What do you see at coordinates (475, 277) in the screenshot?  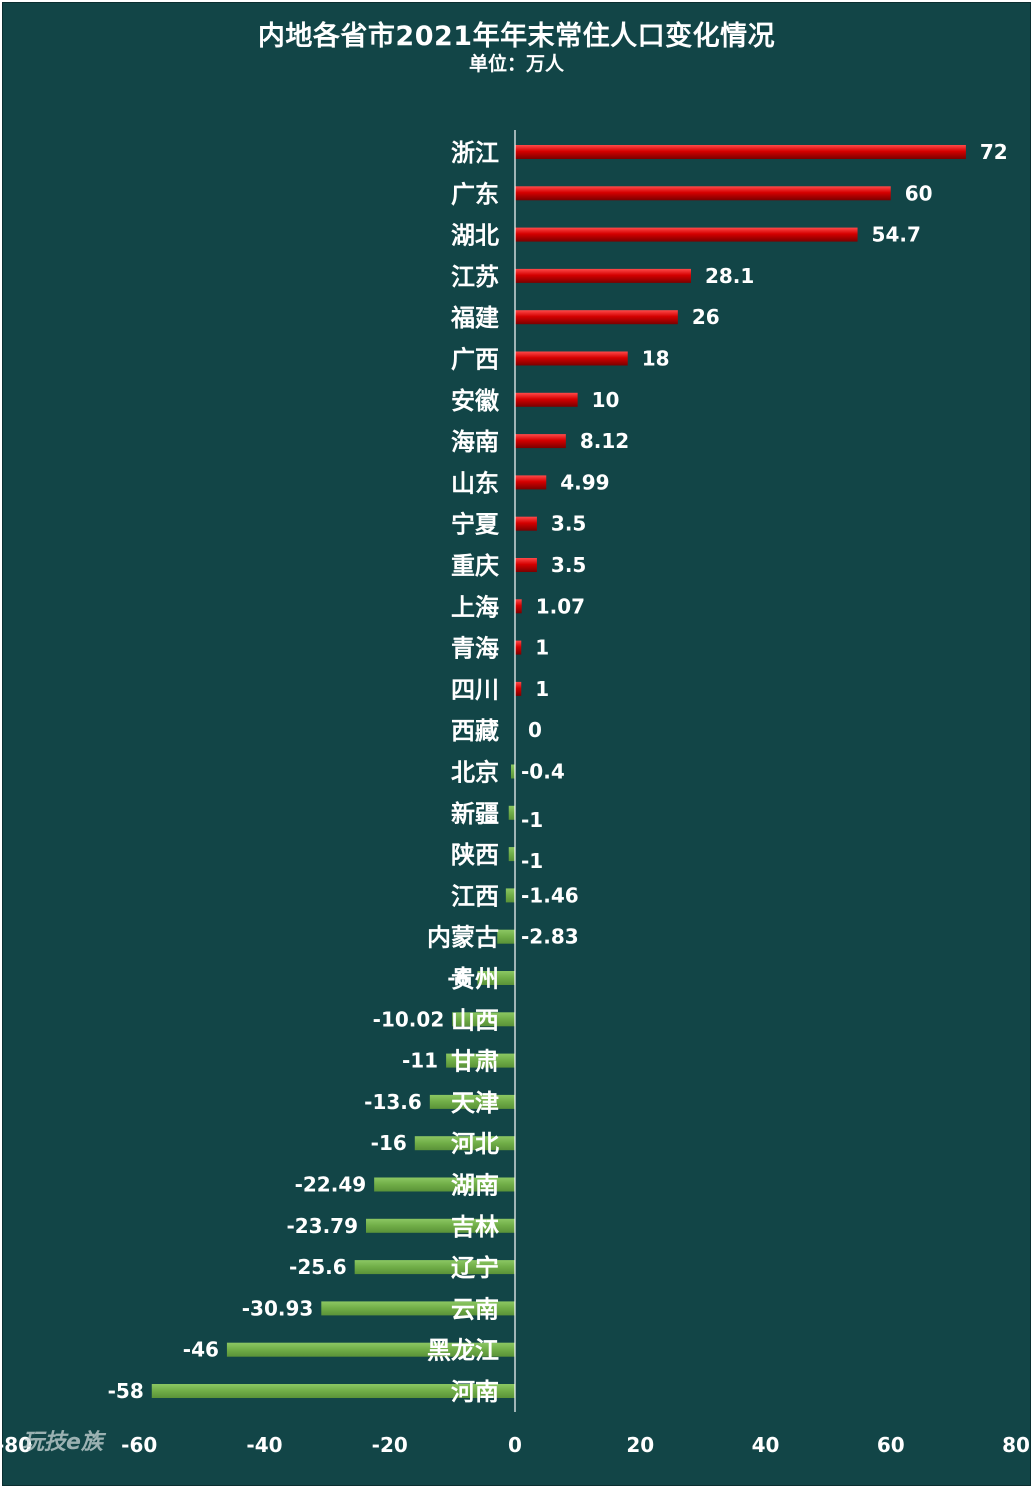 I see `category-label: 江苏` at bounding box center [475, 277].